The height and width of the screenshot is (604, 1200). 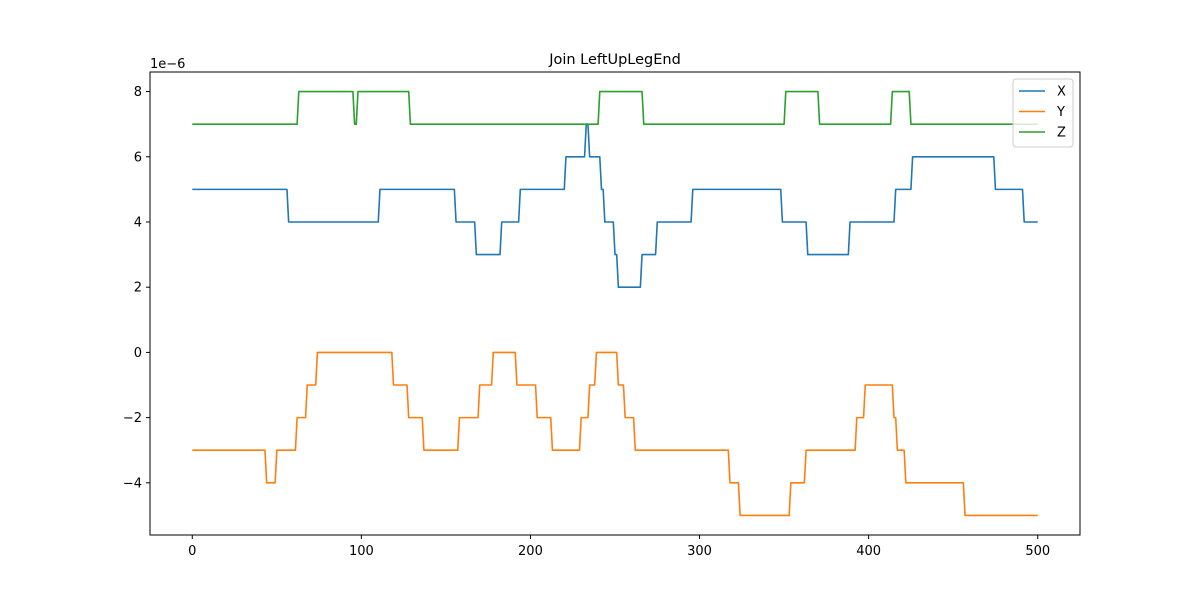 What do you see at coordinates (167, 64) in the screenshot?
I see `y-offset-text: 1e−6` at bounding box center [167, 64].